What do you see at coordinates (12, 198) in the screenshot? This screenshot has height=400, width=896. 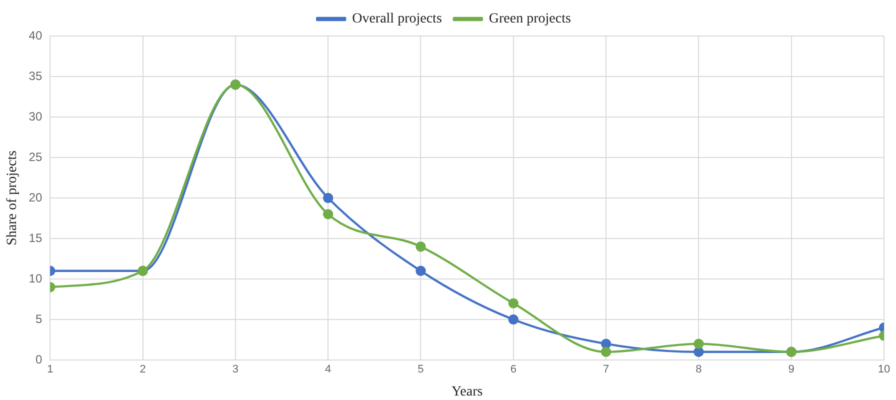 I see `y-axis-title: Share of projects` at bounding box center [12, 198].